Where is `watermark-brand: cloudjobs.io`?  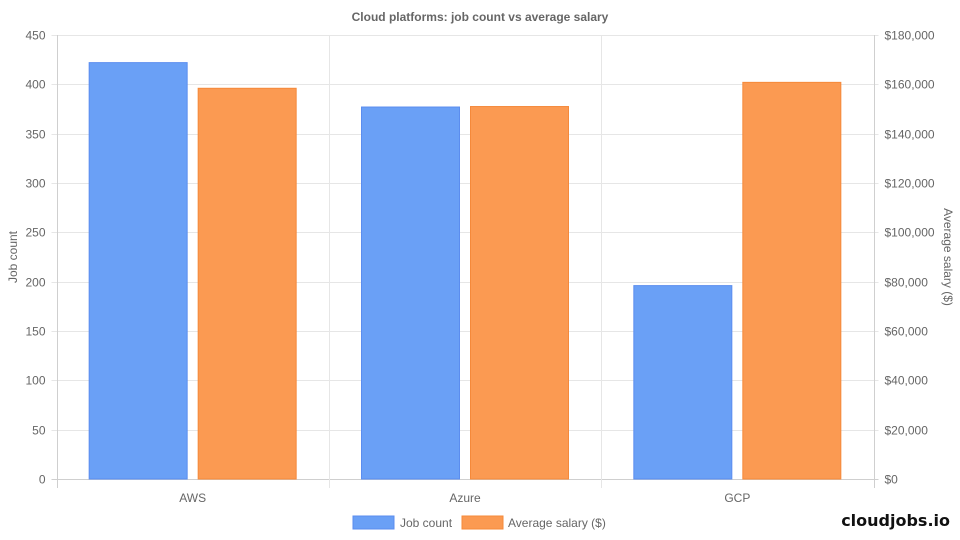
watermark-brand: cloudjobs.io is located at coordinates (895, 520).